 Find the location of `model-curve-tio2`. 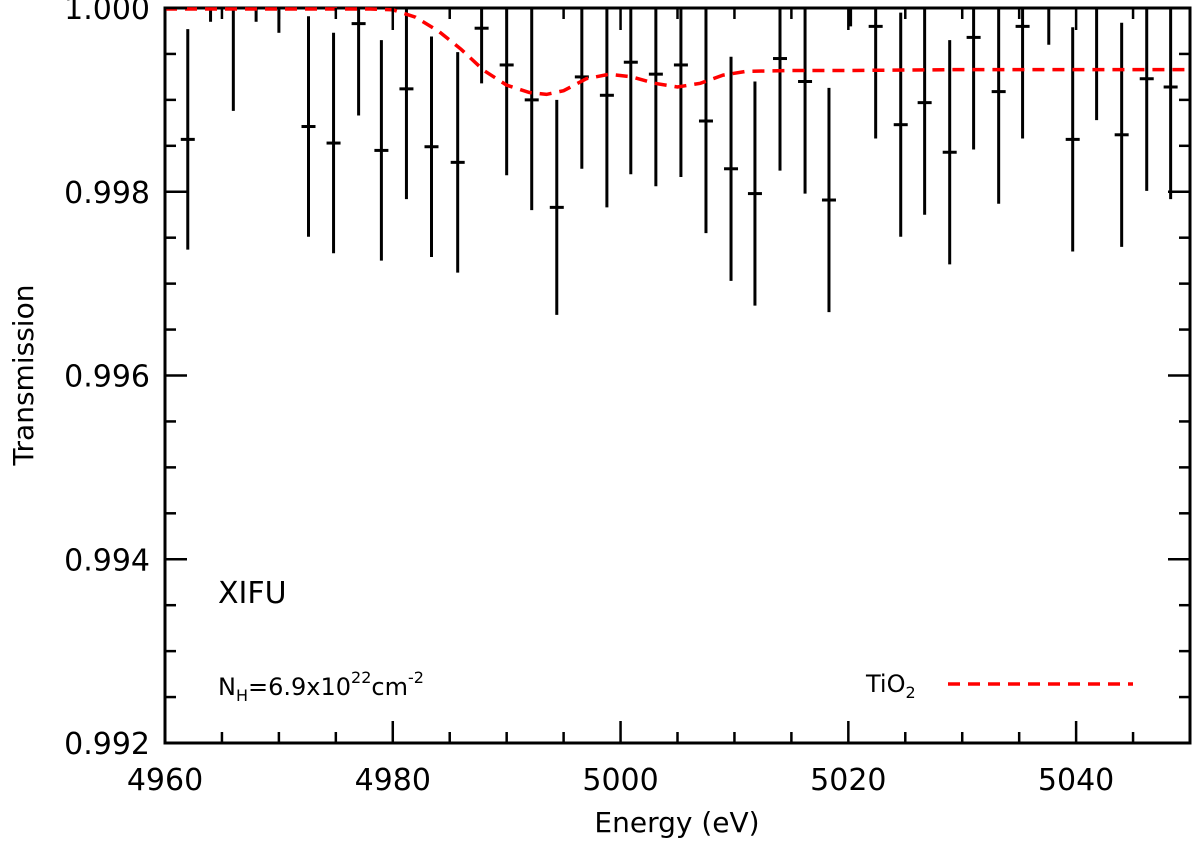

model-curve-tio2 is located at coordinates (677, 52).